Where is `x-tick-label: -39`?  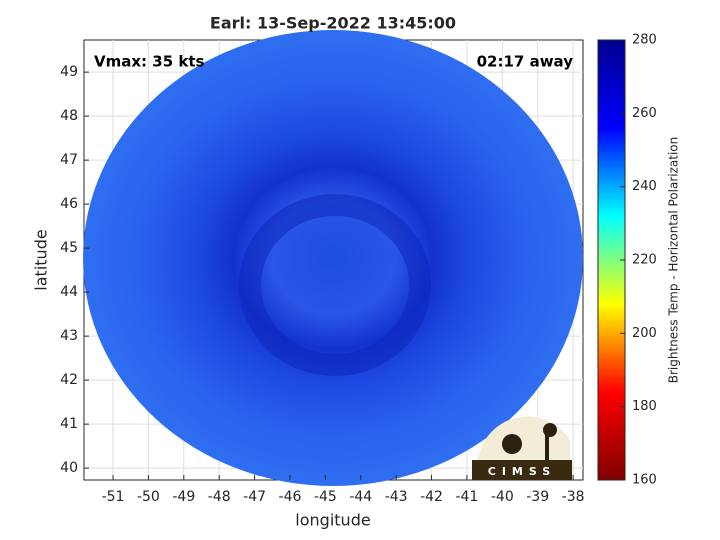 x-tick-label: -39 is located at coordinates (537, 497).